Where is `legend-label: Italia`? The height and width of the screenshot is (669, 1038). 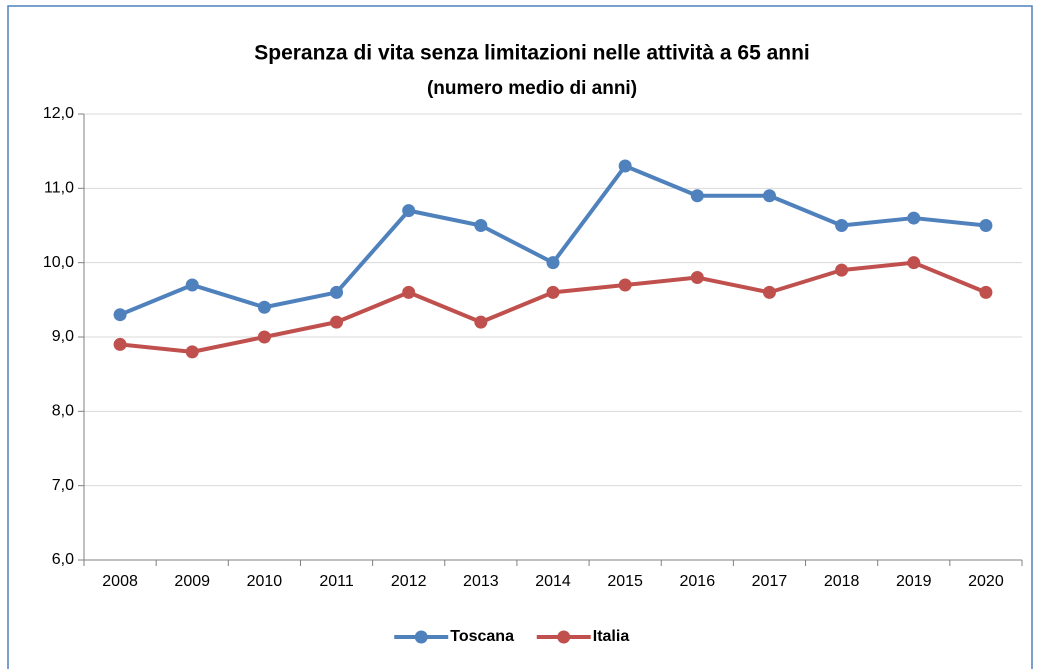
legend-label: Italia is located at coordinates (611, 636).